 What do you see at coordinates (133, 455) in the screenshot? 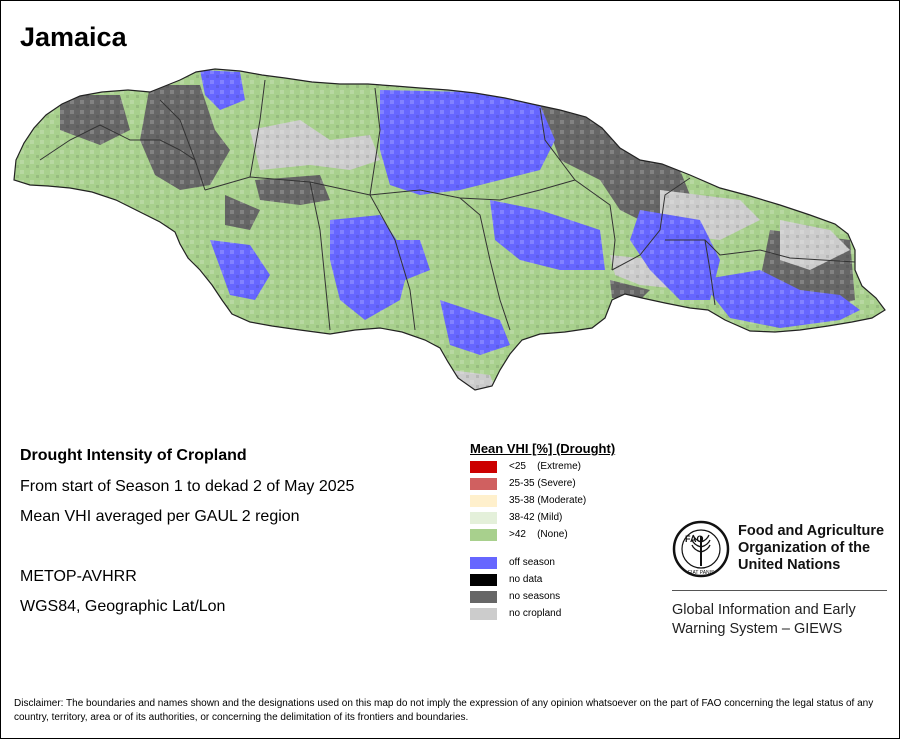
I see `map-subtitle: Drought Intensity of Cropland` at bounding box center [133, 455].